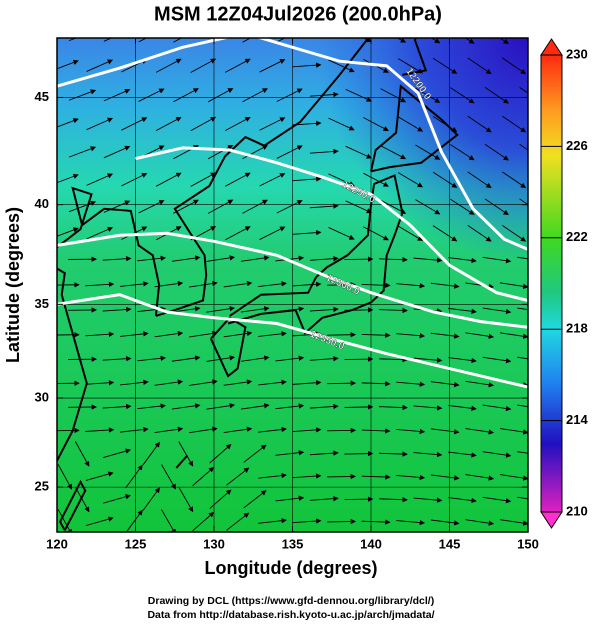 Image resolution: width=599 pixels, height=625 pixels. What do you see at coordinates (551, 520) in the screenshot?
I see `colorbar-extend-bottom` at bounding box center [551, 520].